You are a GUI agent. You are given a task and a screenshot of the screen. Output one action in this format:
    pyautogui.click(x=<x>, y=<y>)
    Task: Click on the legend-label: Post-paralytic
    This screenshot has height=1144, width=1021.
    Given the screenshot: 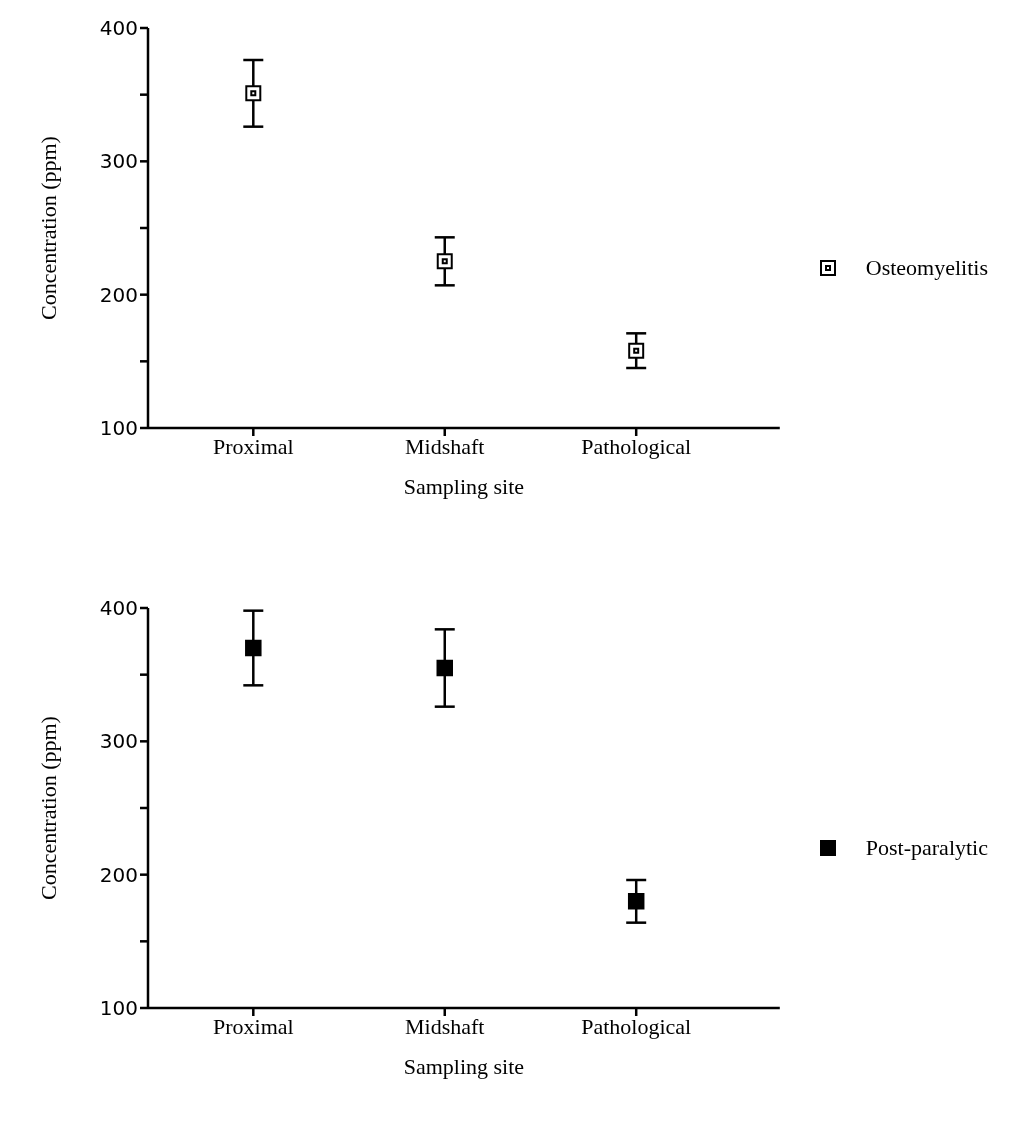 What is the action you would take?
    pyautogui.click(x=926, y=848)
    